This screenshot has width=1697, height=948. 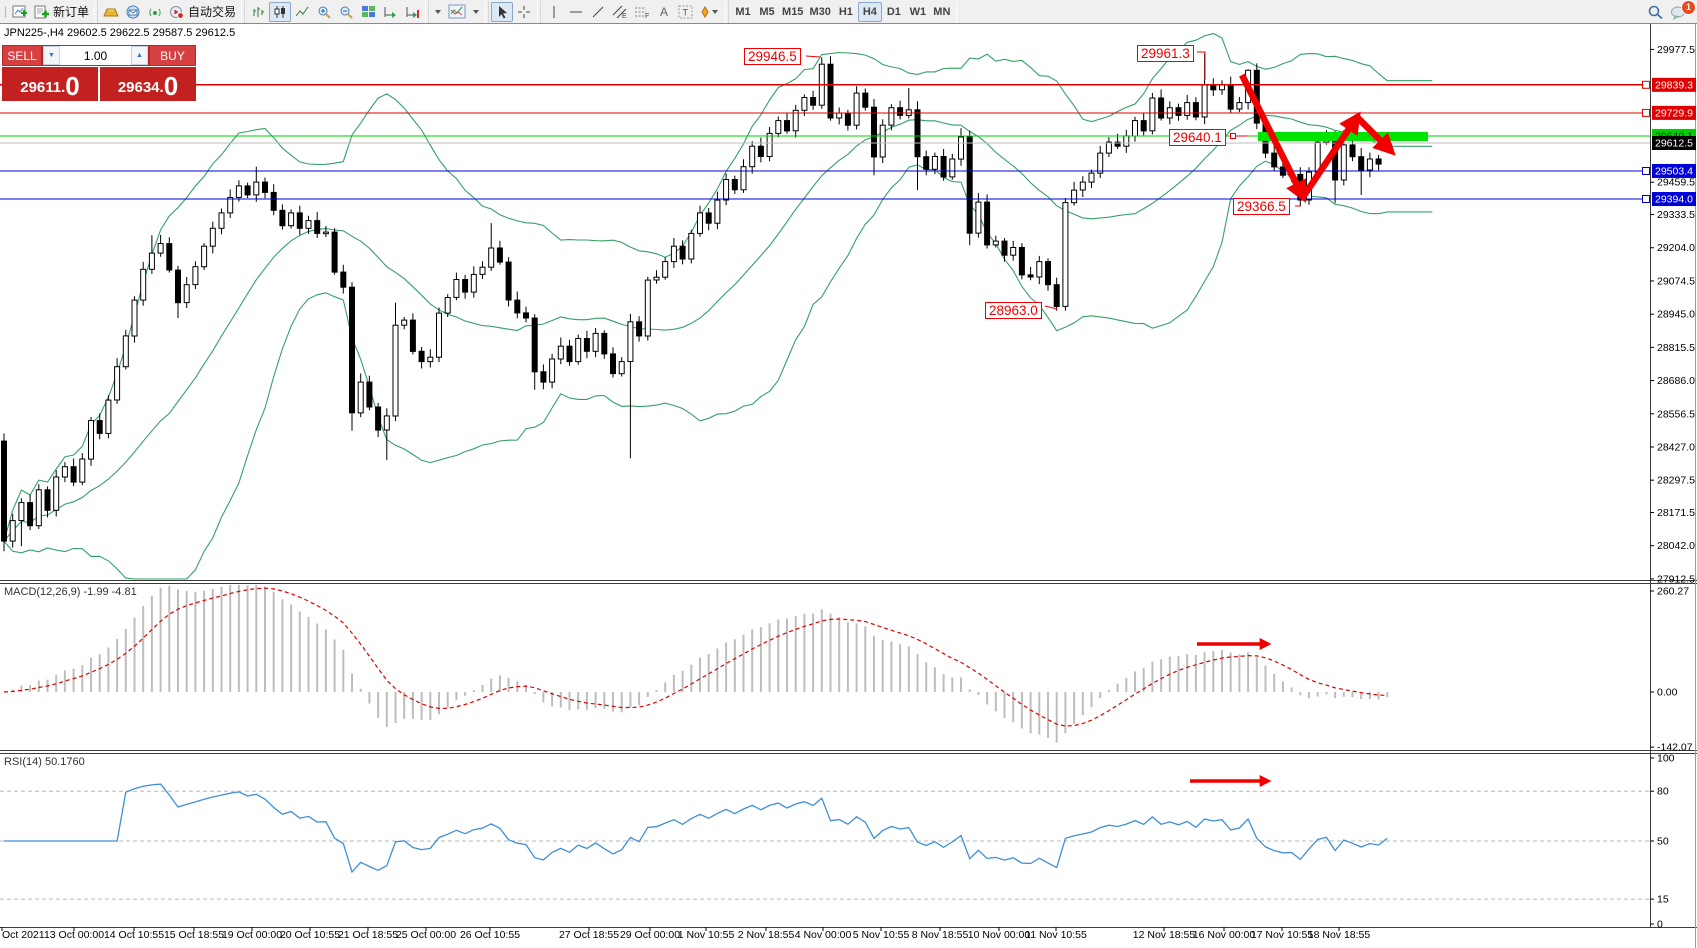 I want to click on price-annotation: 29366.5, so click(x=1261, y=206).